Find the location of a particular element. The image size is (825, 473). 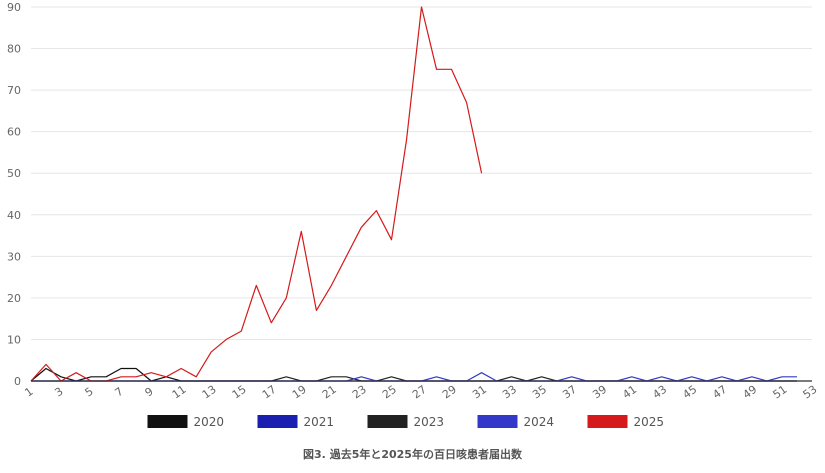

x-tick-label: 27 is located at coordinates (419, 392).